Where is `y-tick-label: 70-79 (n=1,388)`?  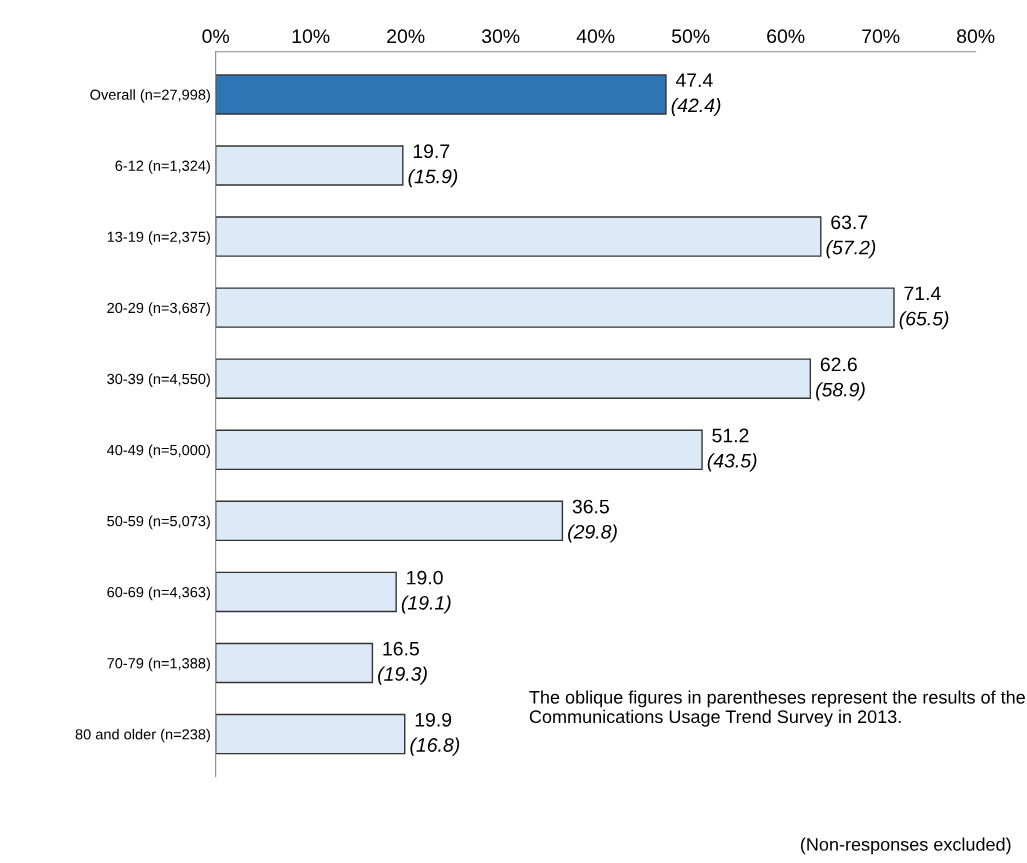
y-tick-label: 70-79 (n=1,388) is located at coordinates (158, 664).